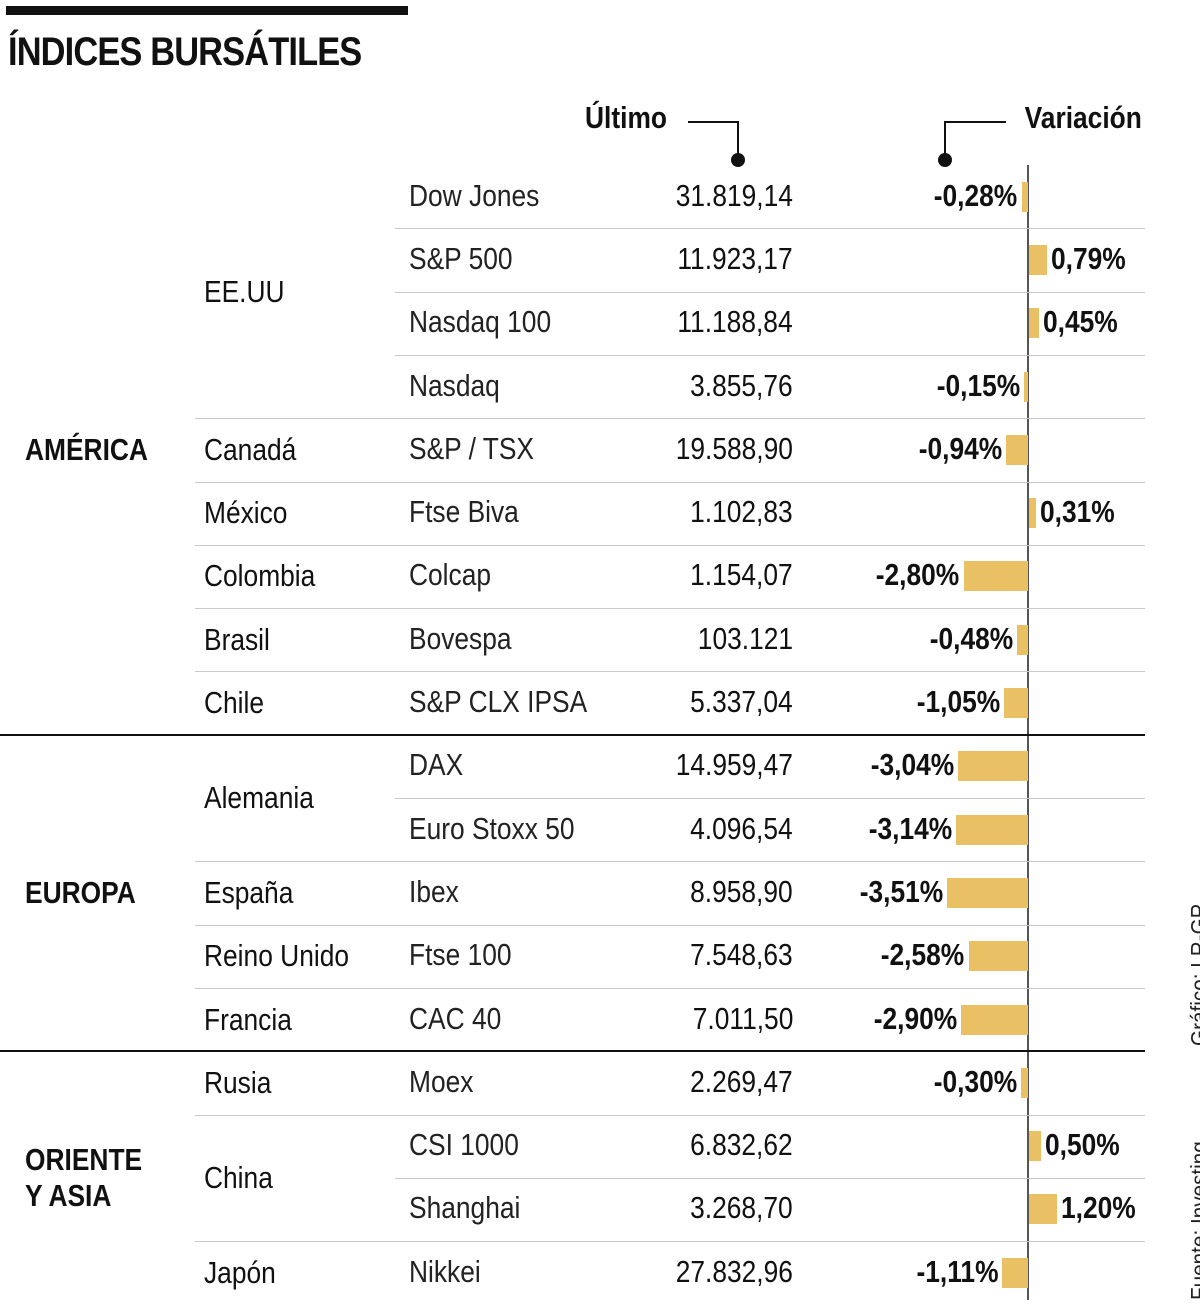  What do you see at coordinates (945, 160) in the screenshot?
I see `leader-change-dot` at bounding box center [945, 160].